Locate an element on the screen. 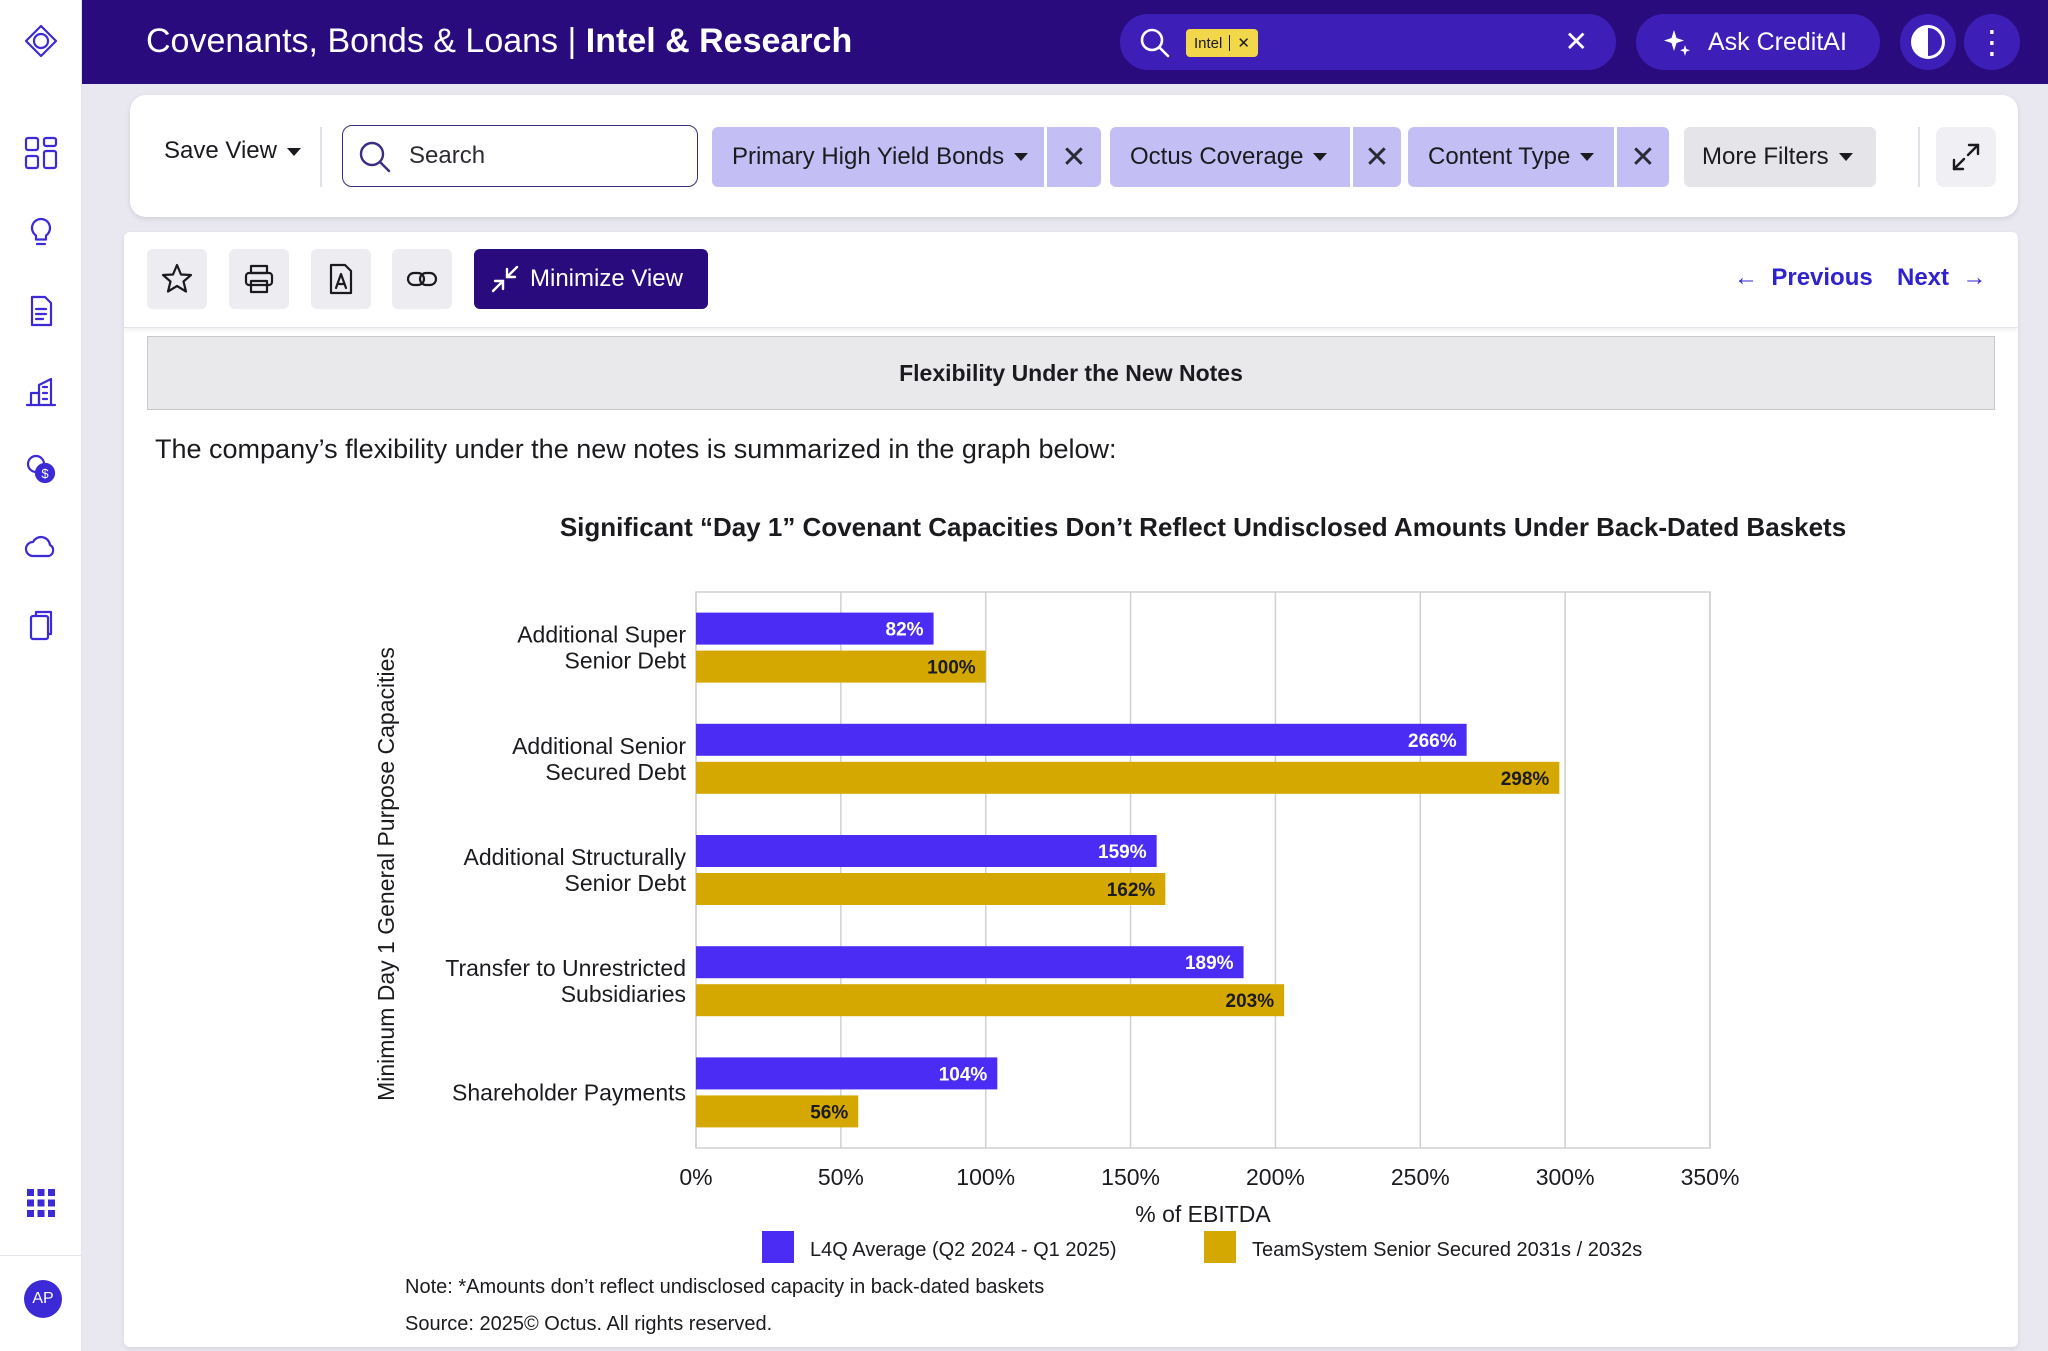 This screenshot has width=2048, height=1351. page-title-section: Intel & Research is located at coordinates (719, 41).